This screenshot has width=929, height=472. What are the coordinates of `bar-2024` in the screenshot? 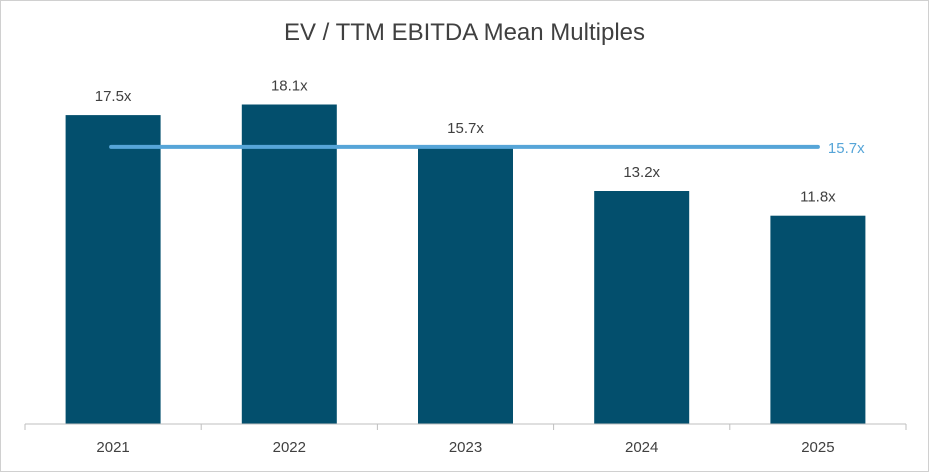 It's located at (642, 307).